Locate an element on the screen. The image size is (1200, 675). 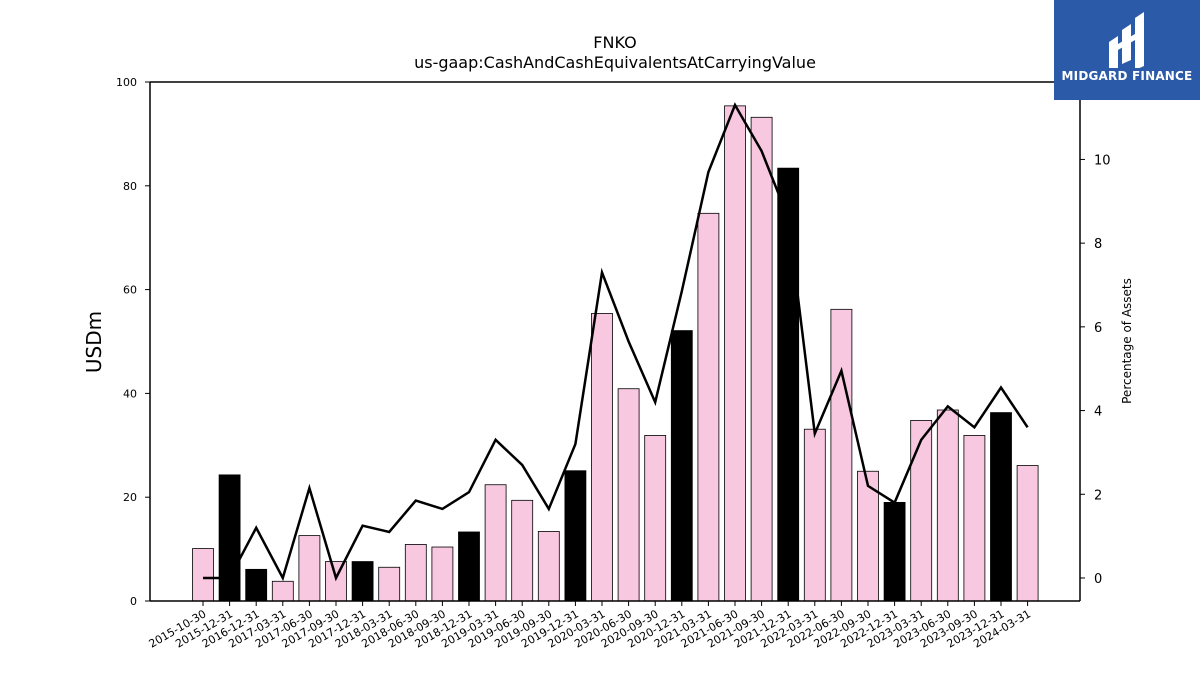
y2-tick-label: 6 is located at coordinates (1098, 328).